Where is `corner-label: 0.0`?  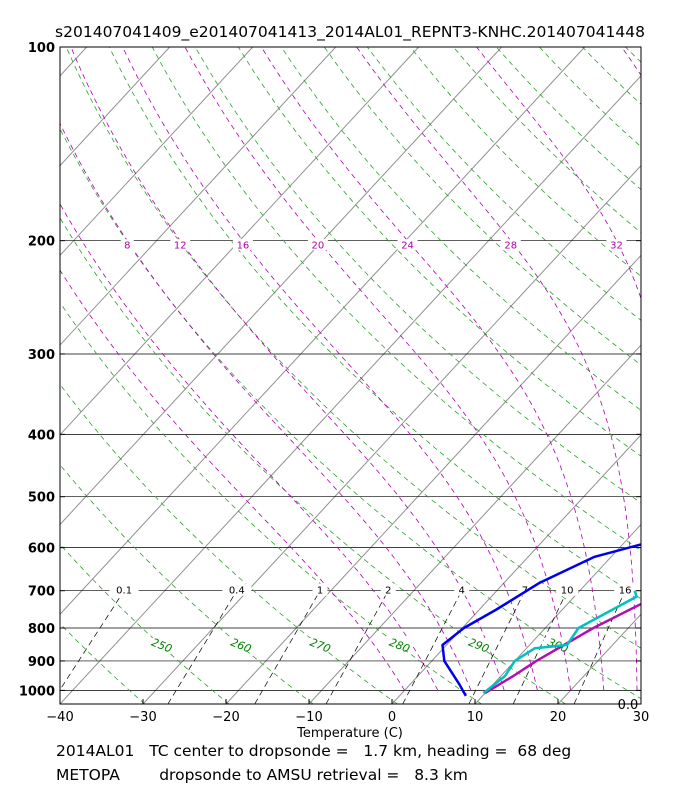 corner-label: 0.0 is located at coordinates (628, 705).